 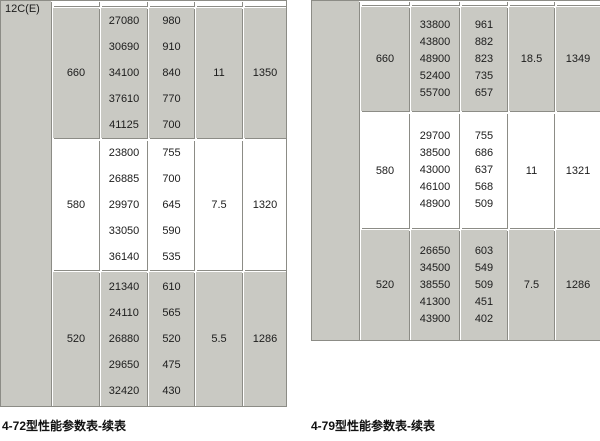 What do you see at coordinates (124, 73) in the screenshot?
I see `flow-values-cell: 27080 30690 34100 37610 41125` at bounding box center [124, 73].